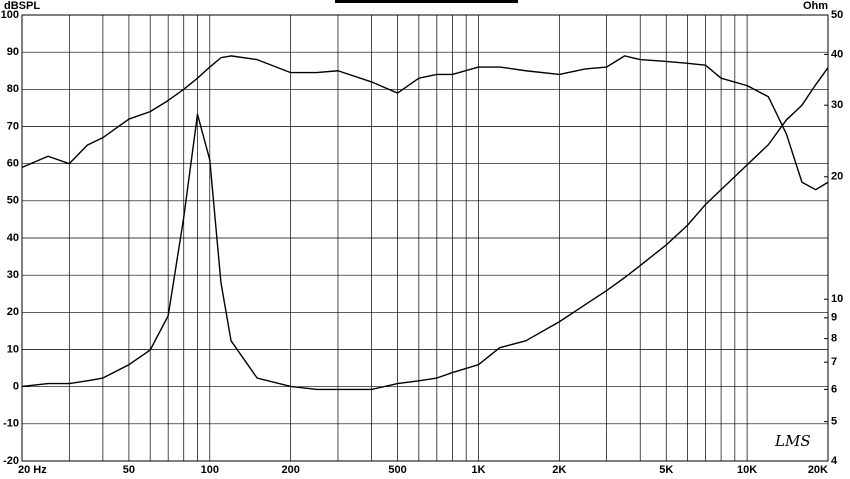 This screenshot has width=850, height=479. What do you see at coordinates (16, 387) in the screenshot?
I see `y-tick-label: 0` at bounding box center [16, 387].